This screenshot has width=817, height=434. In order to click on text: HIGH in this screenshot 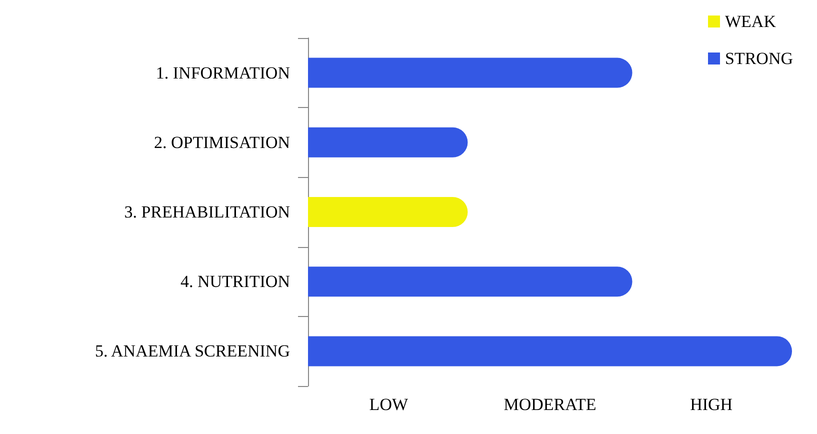, I will do `click(711, 404)`.